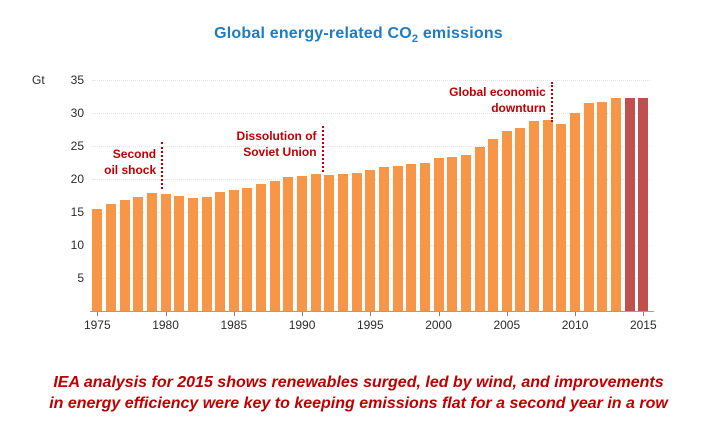  What do you see at coordinates (602, 206) in the screenshot?
I see `bar-2012` at bounding box center [602, 206].